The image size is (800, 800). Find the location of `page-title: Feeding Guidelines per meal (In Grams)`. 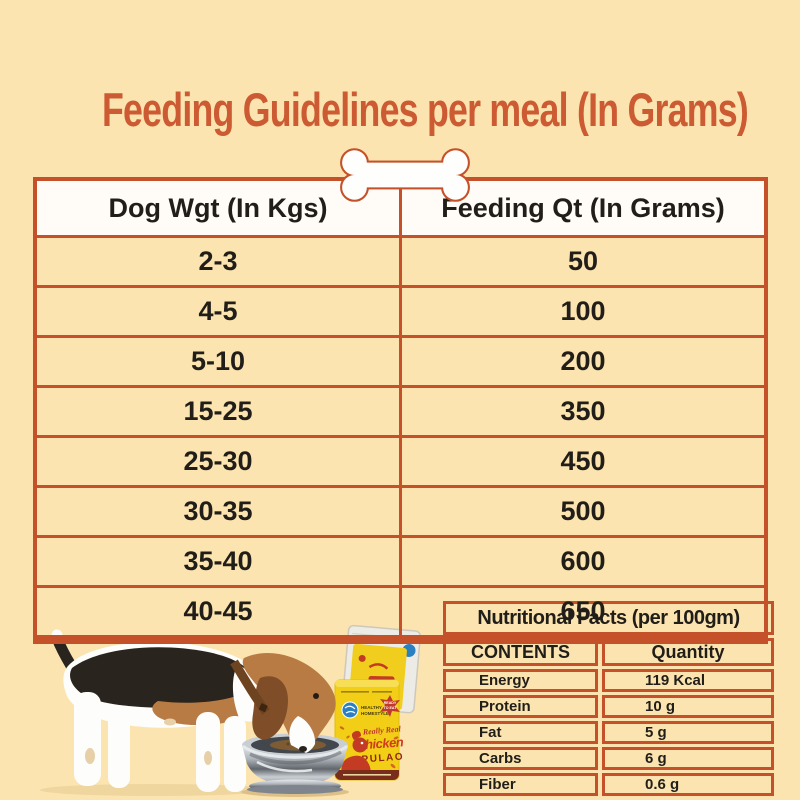

page-title: Feeding Guidelines per meal (In Grams) is located at coordinates (425, 109).